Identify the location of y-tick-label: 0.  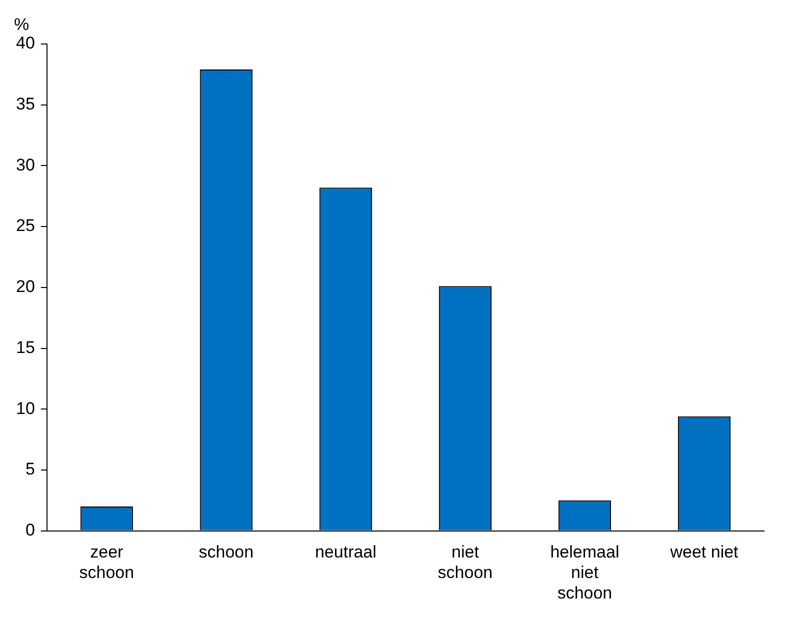
(30, 530).